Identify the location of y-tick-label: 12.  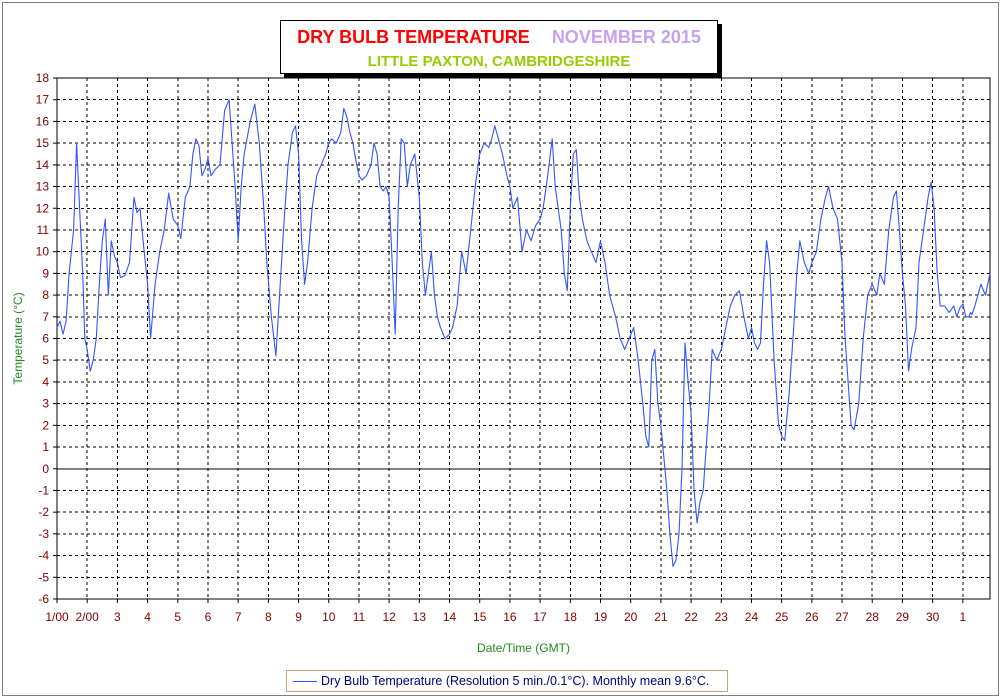
(43, 208).